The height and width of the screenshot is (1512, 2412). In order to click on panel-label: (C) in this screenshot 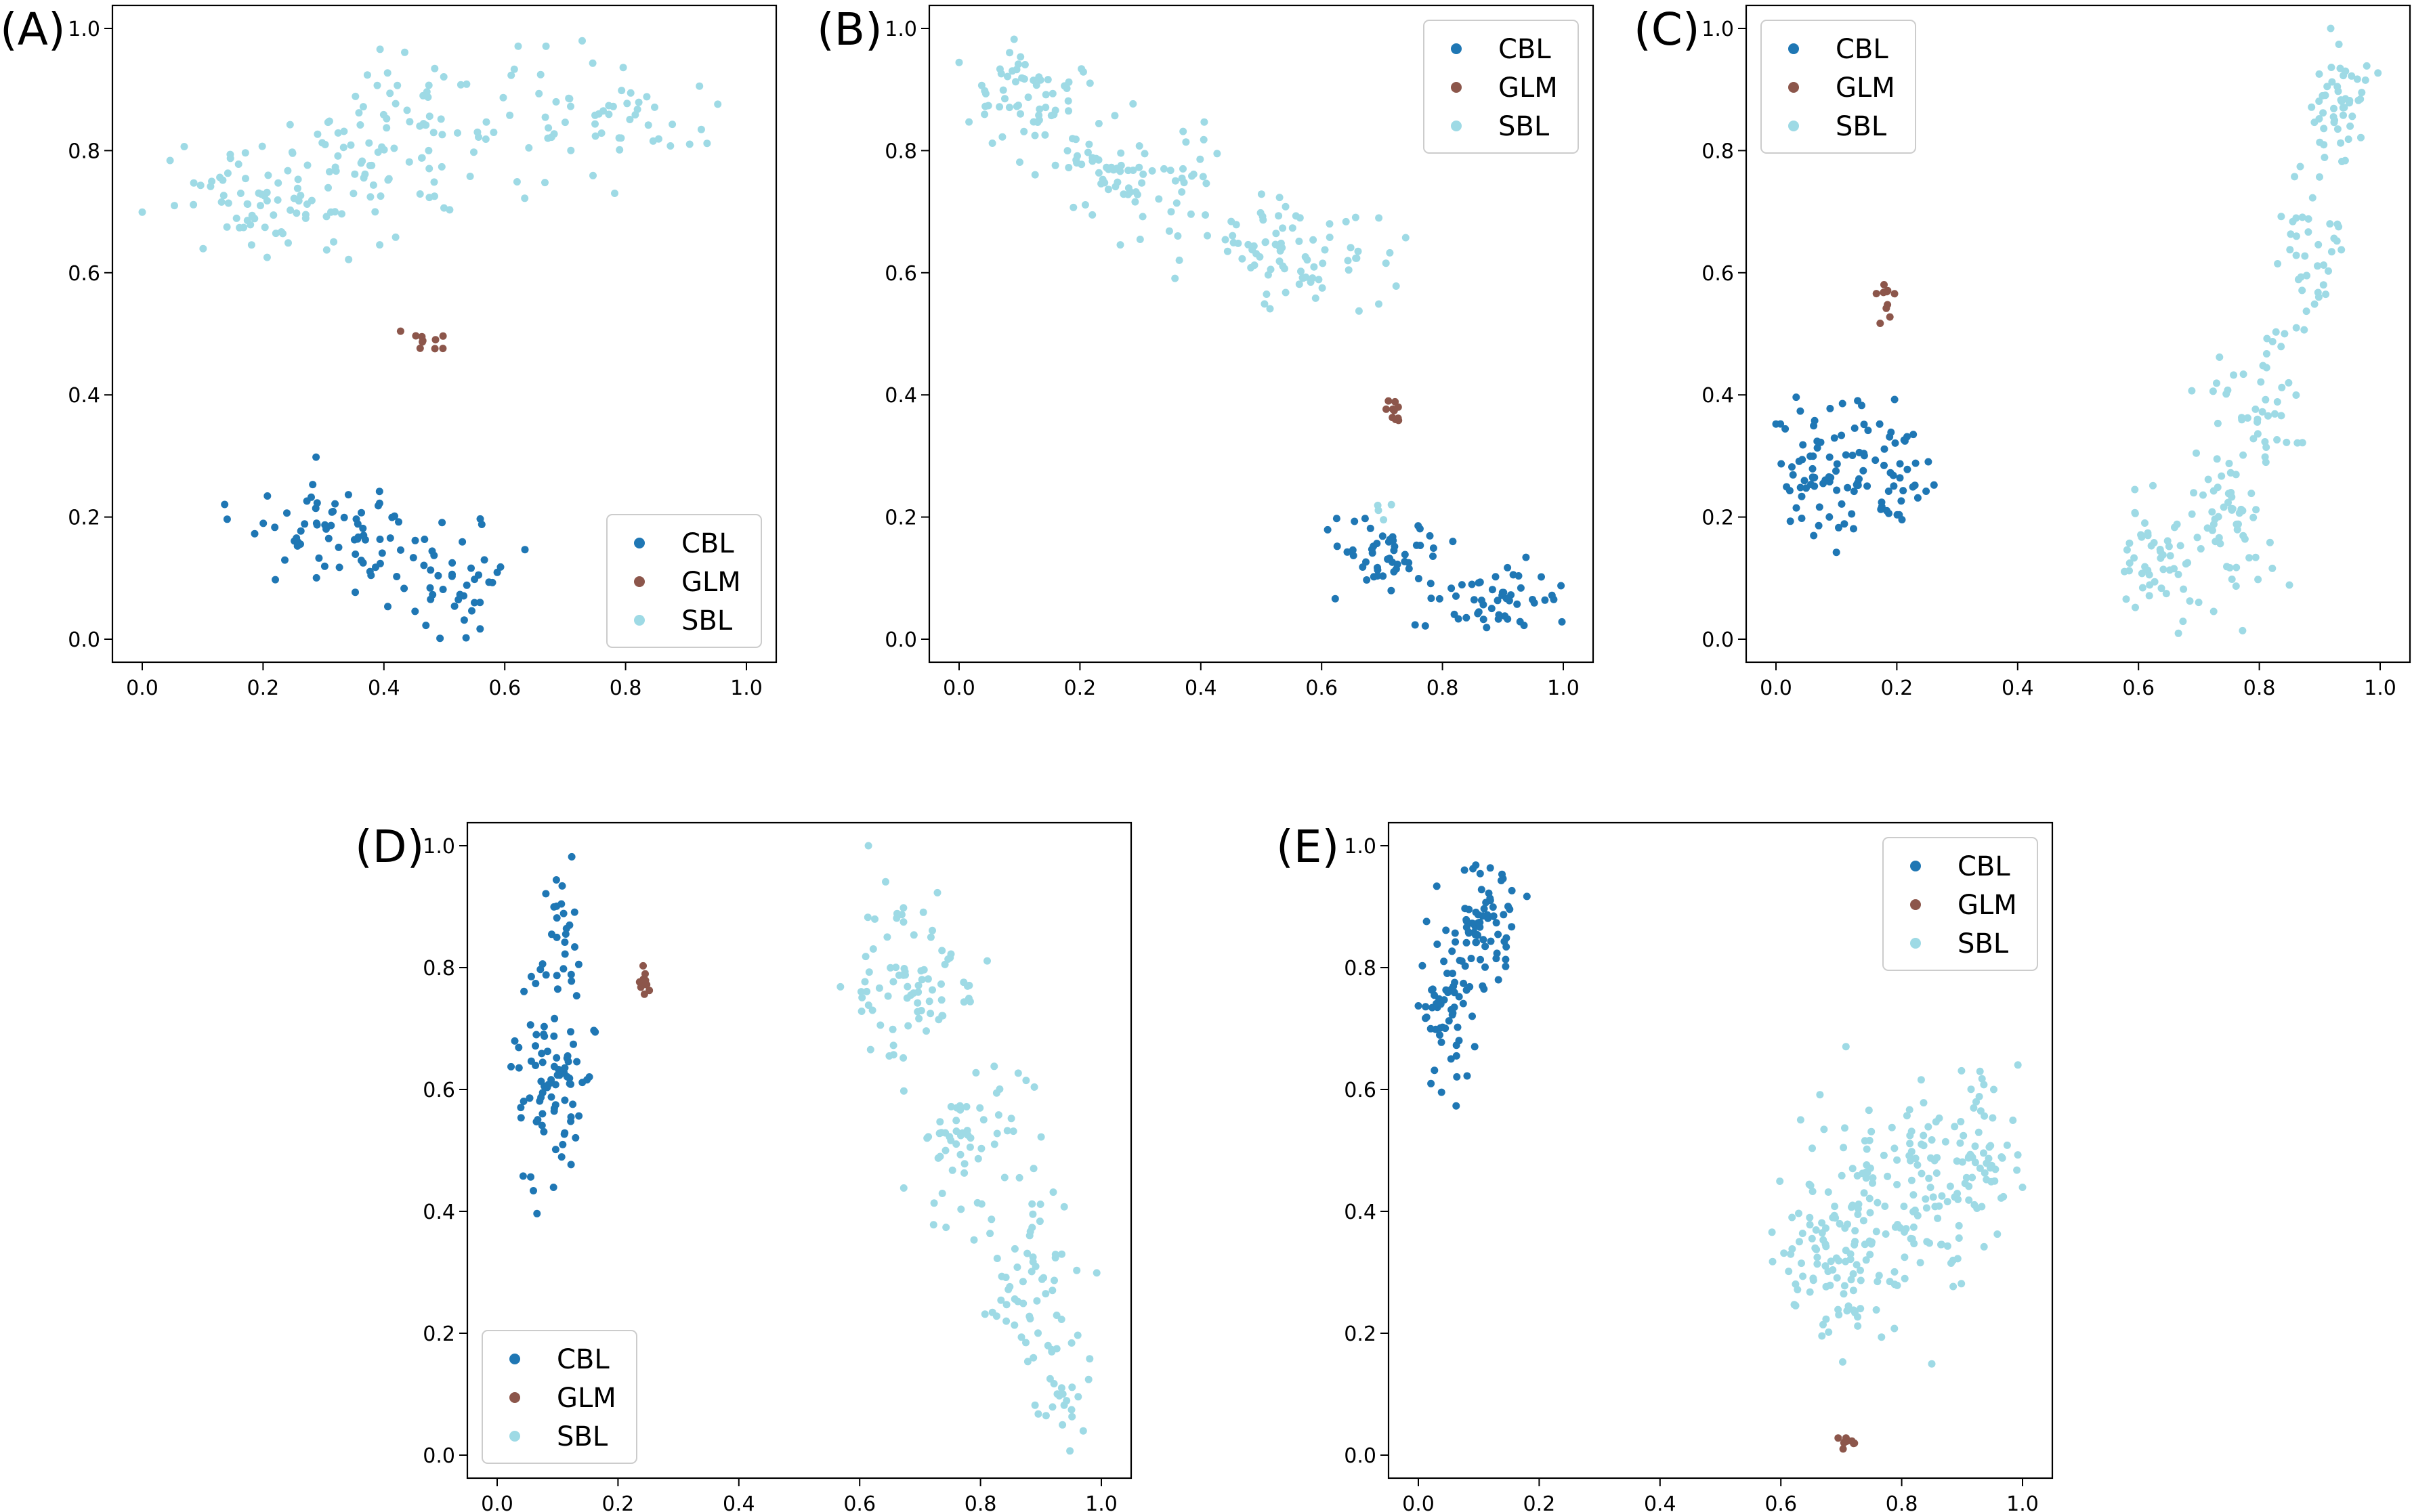, I will do `click(1667, 29)`.